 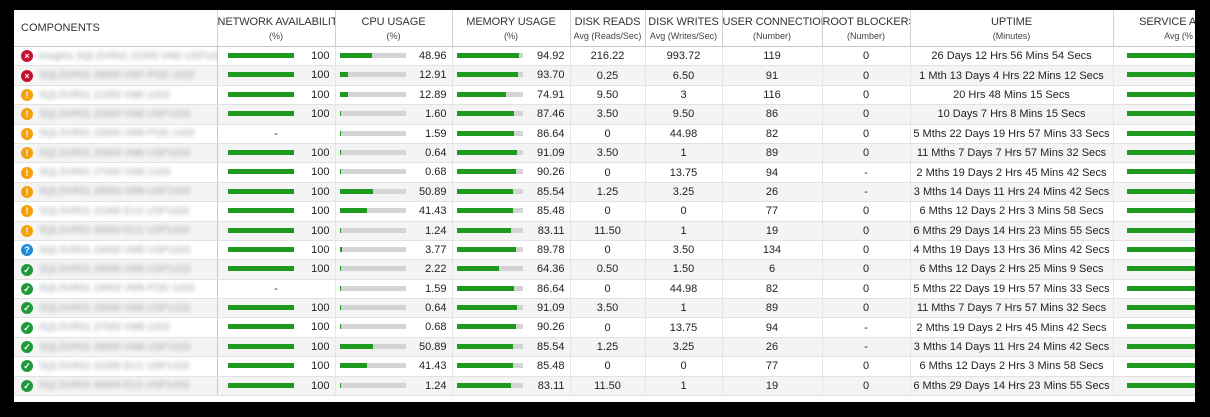 I want to click on disk-reads-cell: 11.50, so click(x=608, y=386).